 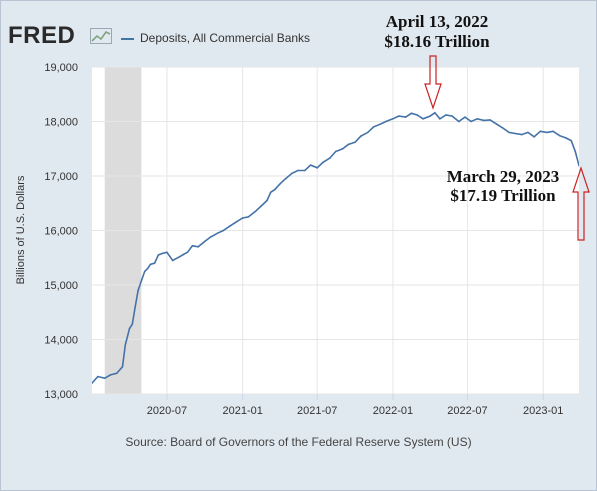 I want to click on legend-swatch, so click(x=127, y=39).